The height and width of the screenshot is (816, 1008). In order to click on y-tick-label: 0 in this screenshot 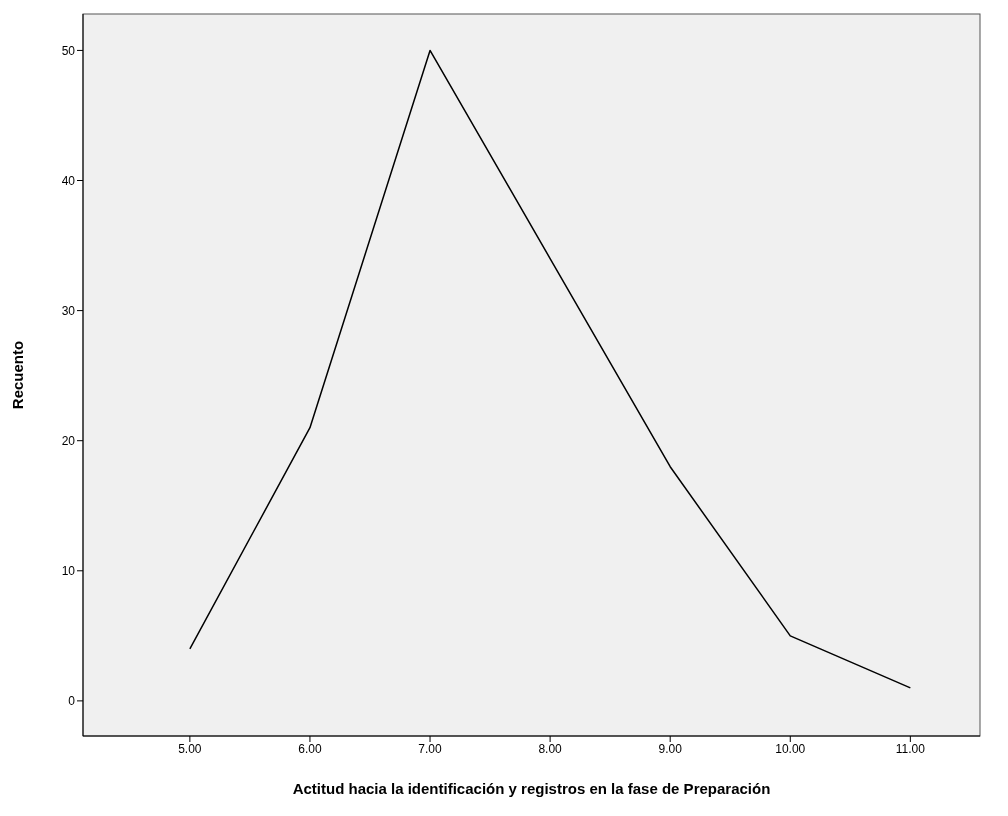, I will do `click(72, 701)`.